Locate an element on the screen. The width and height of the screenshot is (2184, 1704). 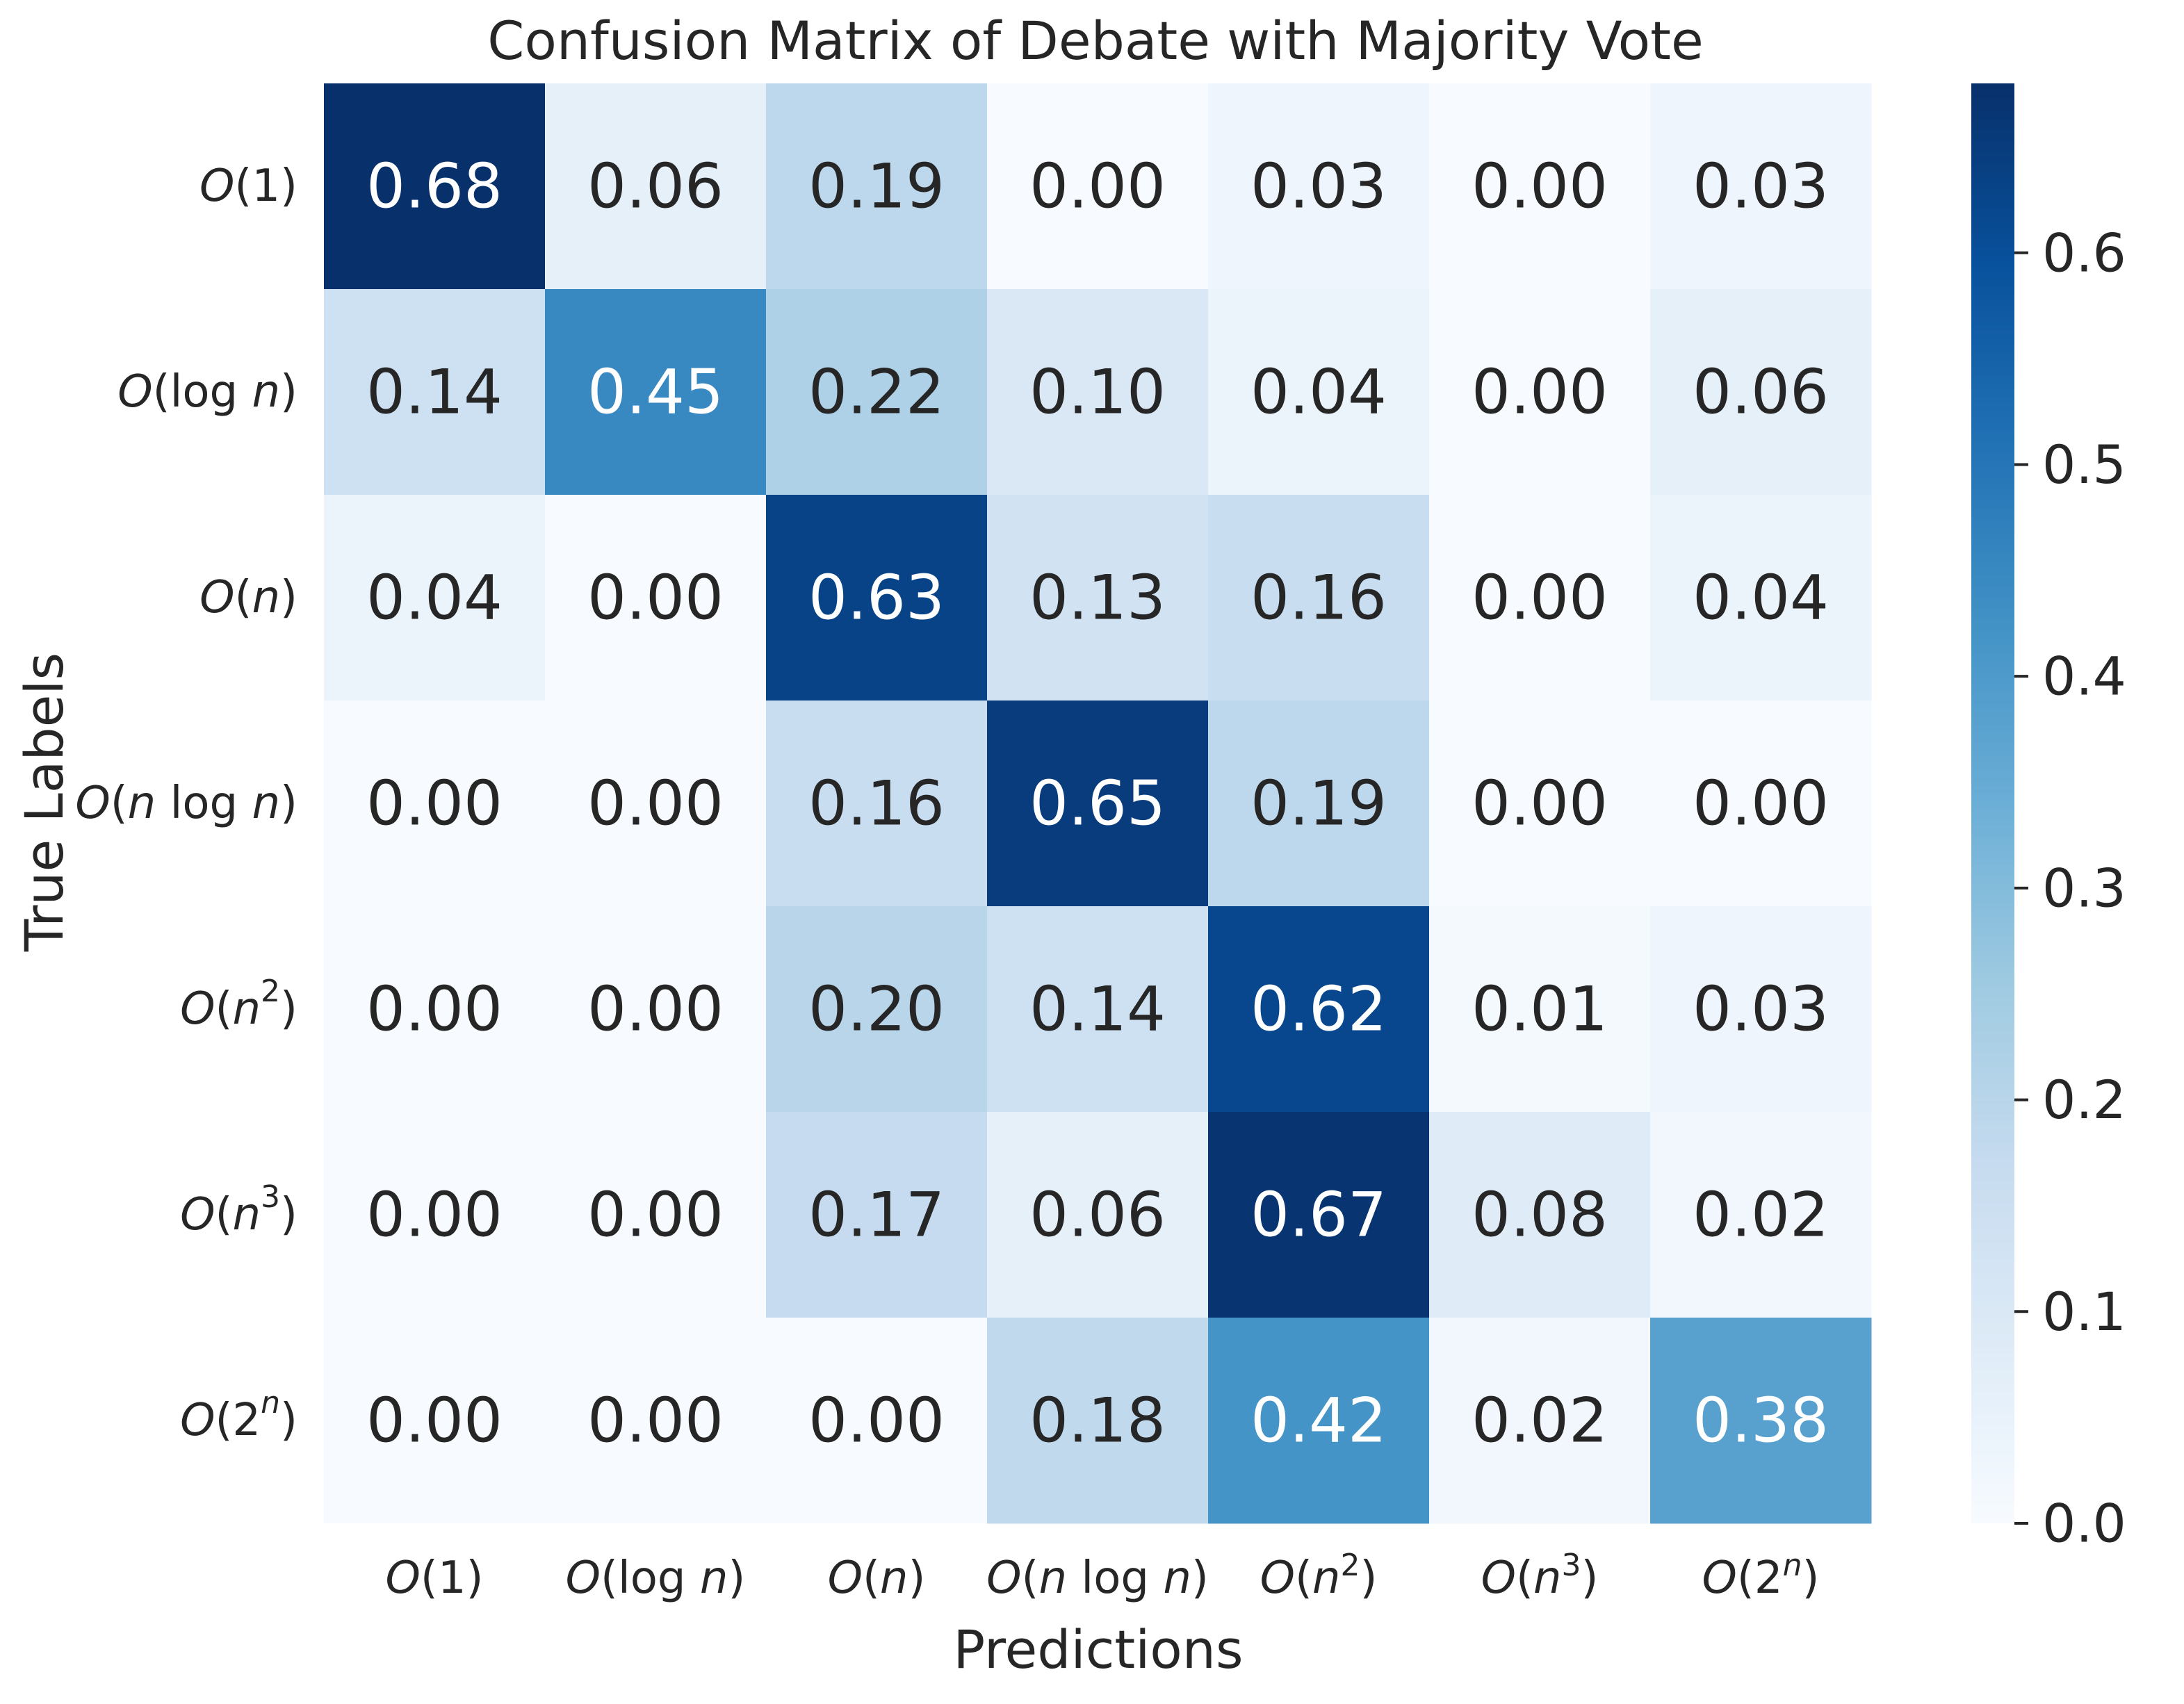
cell-value-label: 0.68 is located at coordinates (434, 186).